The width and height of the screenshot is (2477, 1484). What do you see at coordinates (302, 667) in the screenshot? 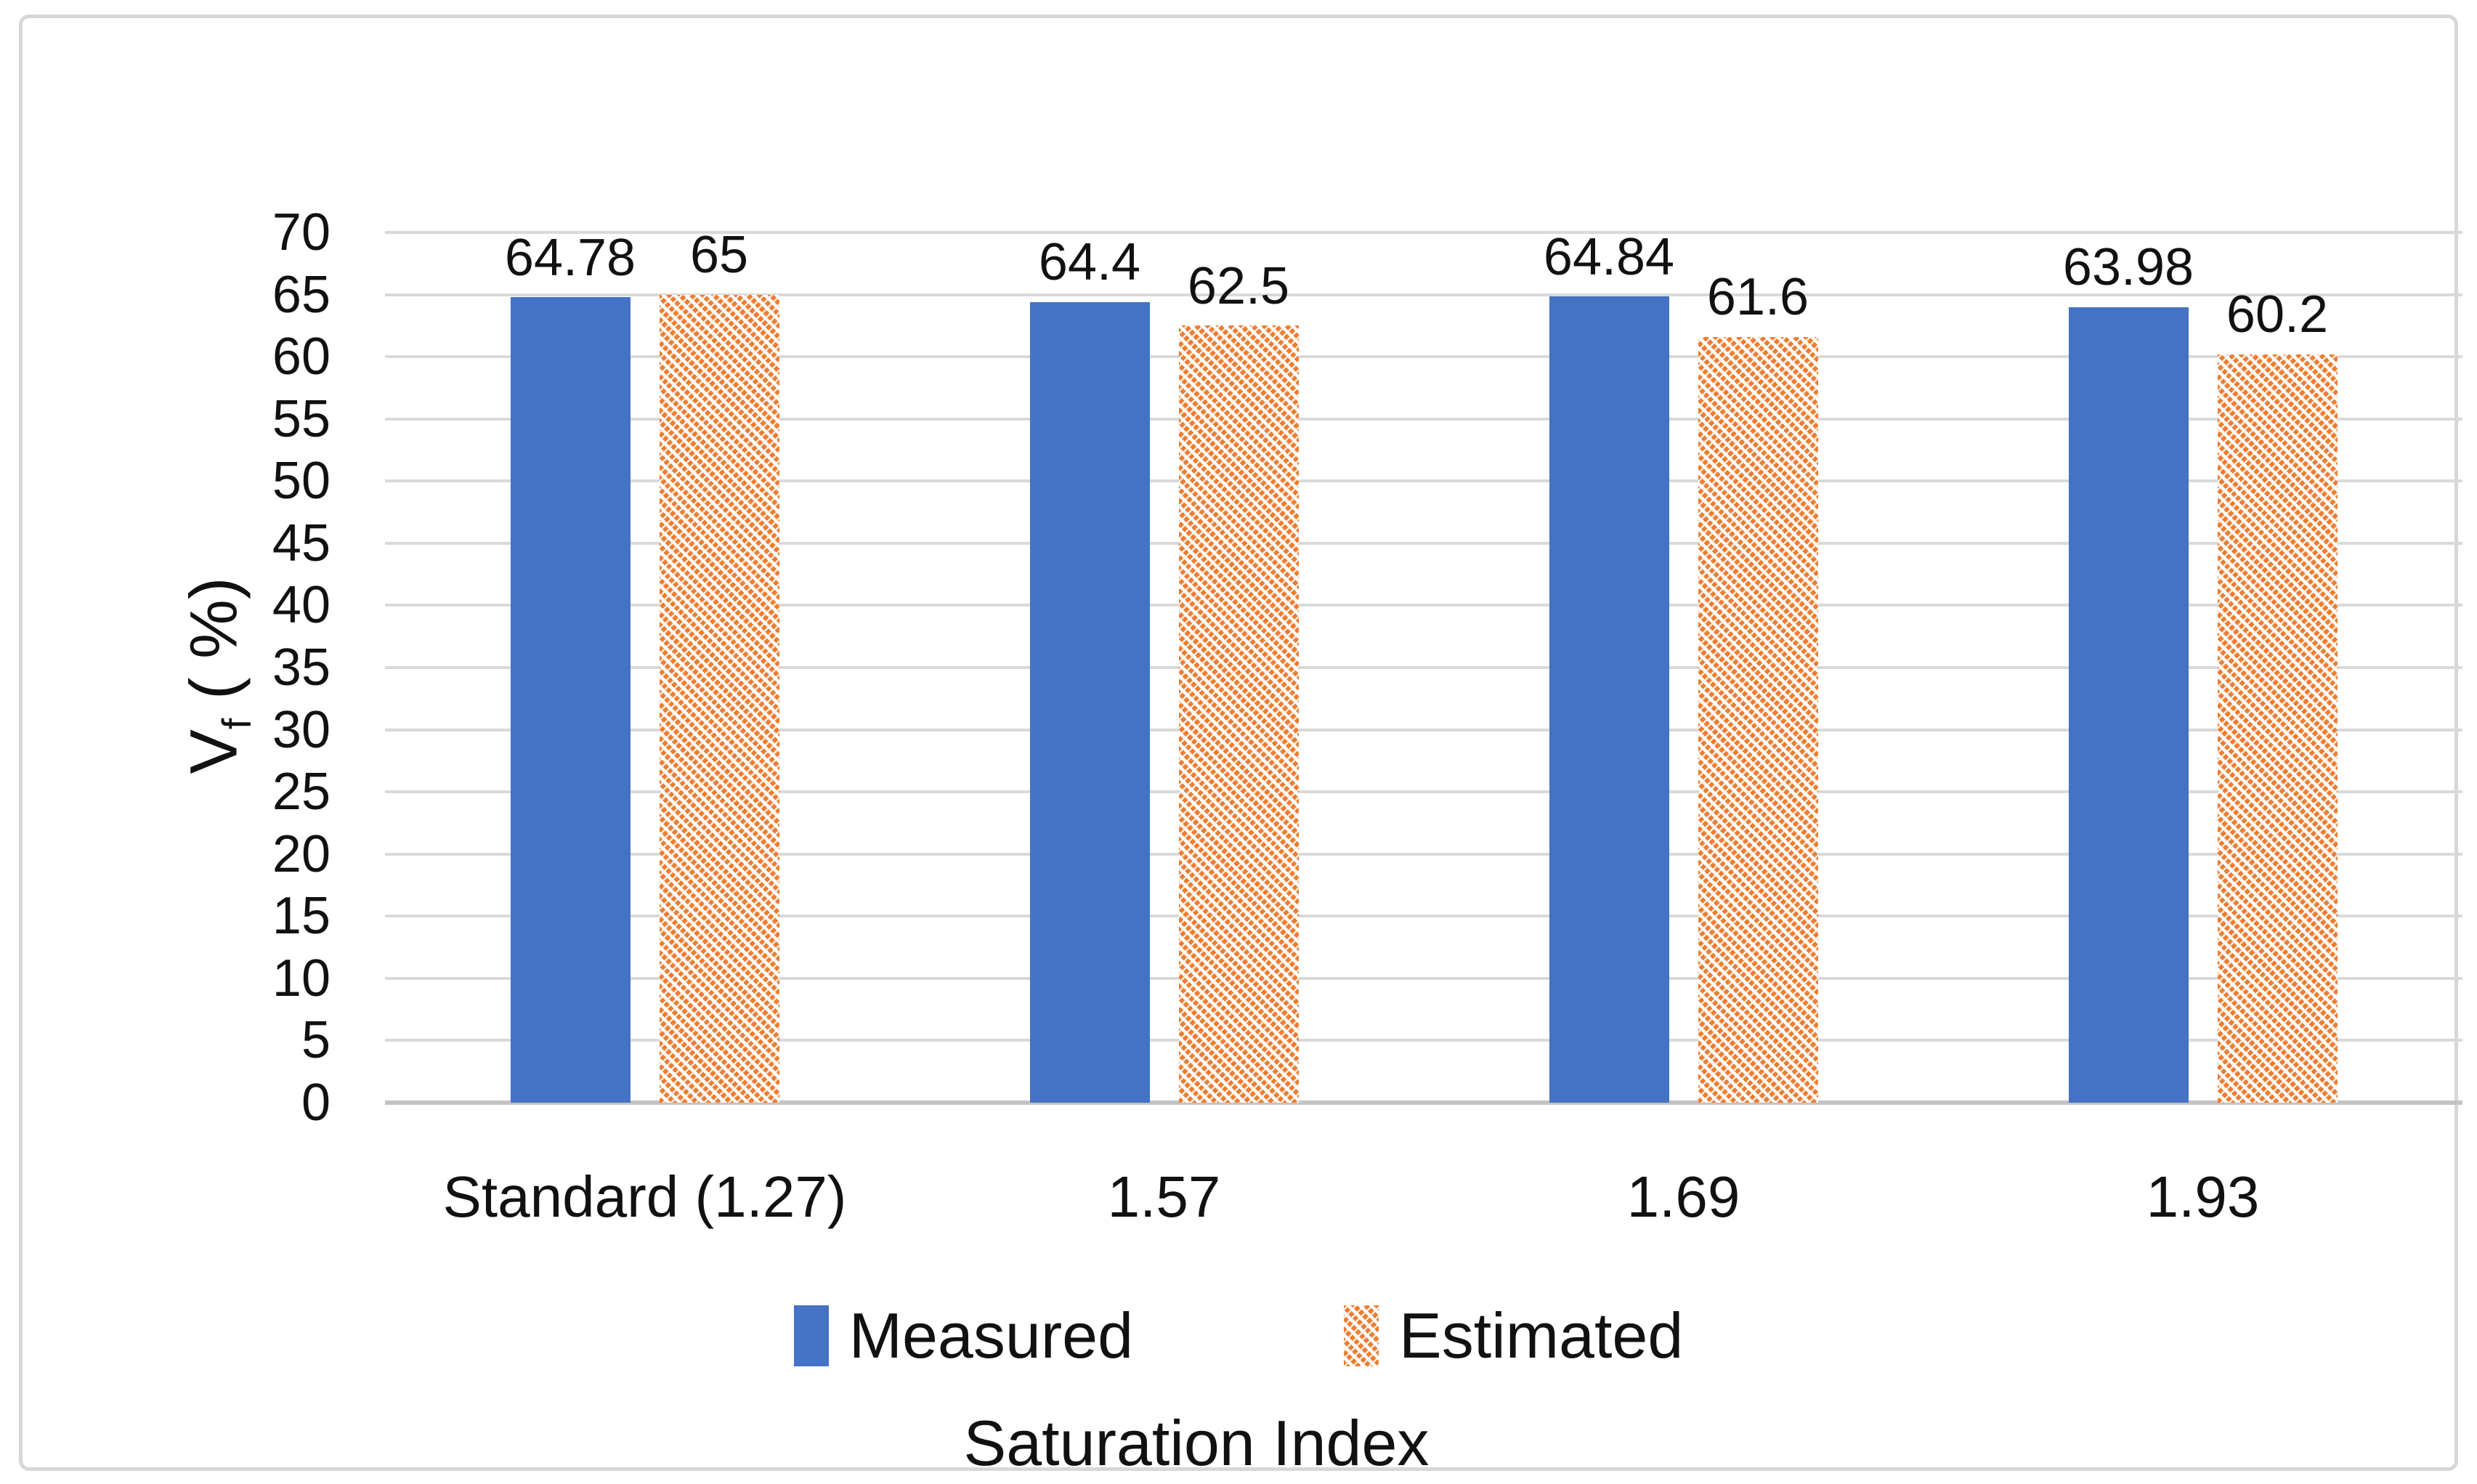
I see `y-tick-label-35: 35` at bounding box center [302, 667].